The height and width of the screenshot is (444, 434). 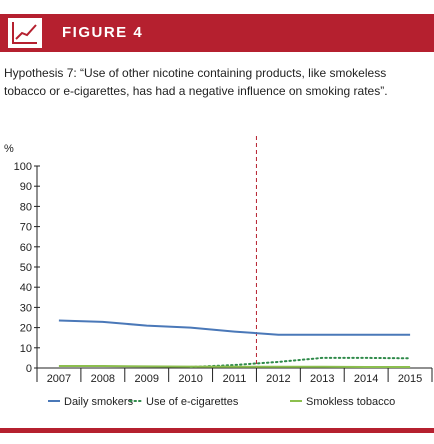 What do you see at coordinates (59, 379) in the screenshot?
I see `x-tick-label: 2007` at bounding box center [59, 379].